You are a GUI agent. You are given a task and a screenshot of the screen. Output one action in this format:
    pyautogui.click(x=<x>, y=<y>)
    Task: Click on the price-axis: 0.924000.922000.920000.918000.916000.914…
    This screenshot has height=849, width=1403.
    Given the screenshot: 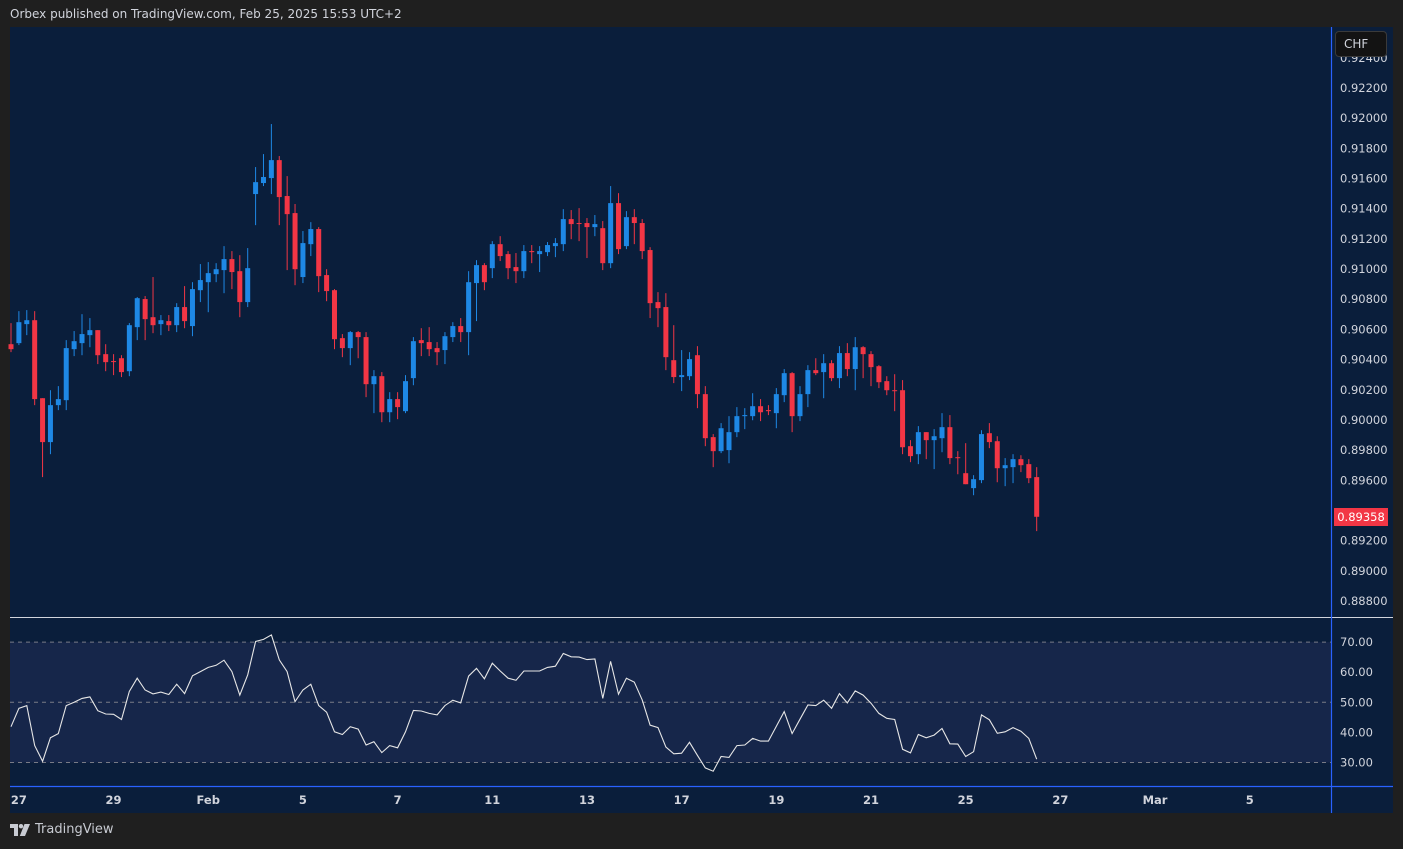 What is the action you would take?
    pyautogui.click(x=1364, y=329)
    